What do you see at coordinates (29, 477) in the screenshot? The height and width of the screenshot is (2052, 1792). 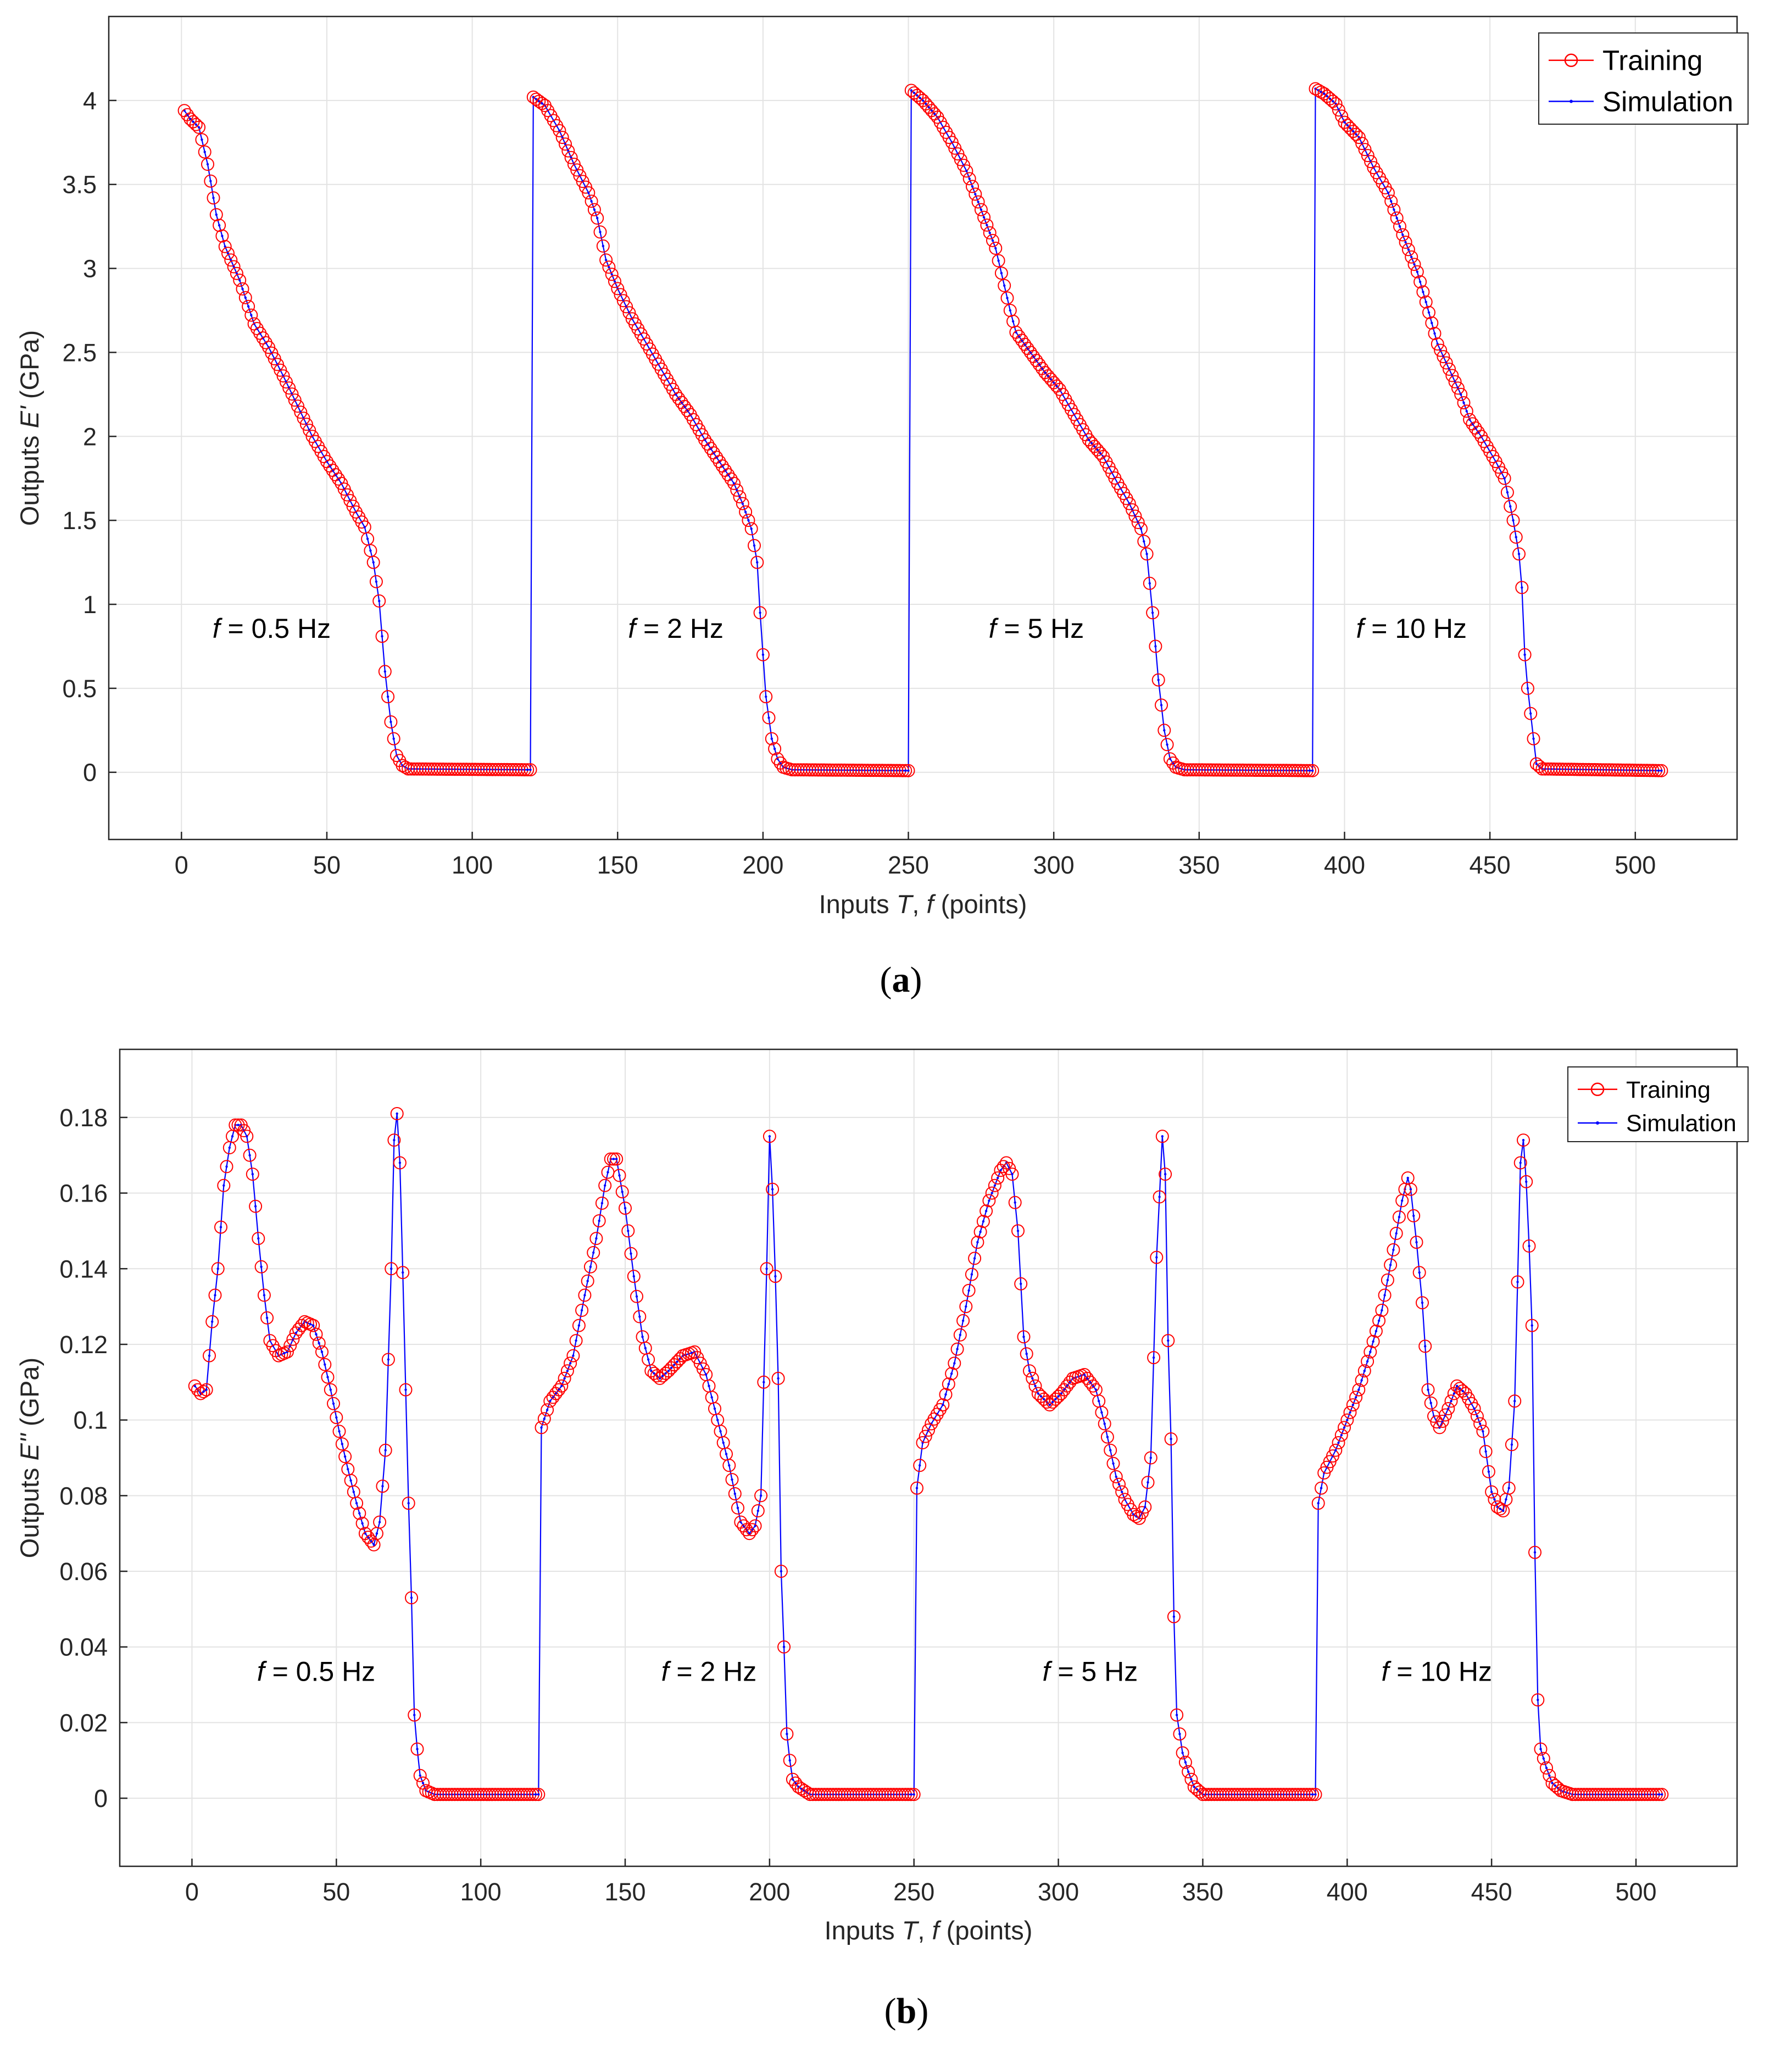 I see `y-axis-label-prefix: Outputs` at bounding box center [29, 477].